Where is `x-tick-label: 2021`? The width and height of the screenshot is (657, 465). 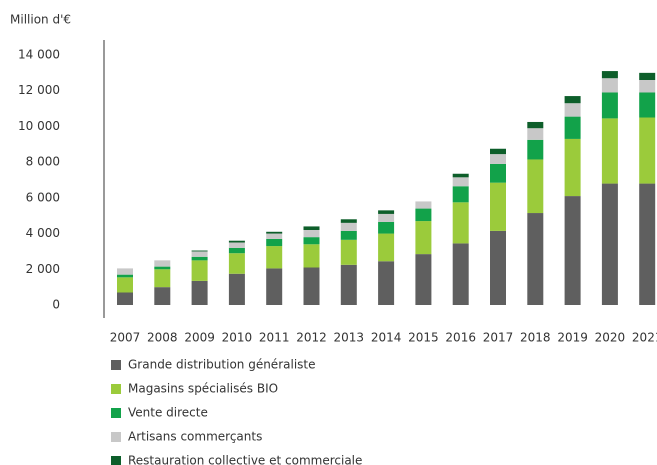
x-tick-label: 2021 is located at coordinates (644, 338).